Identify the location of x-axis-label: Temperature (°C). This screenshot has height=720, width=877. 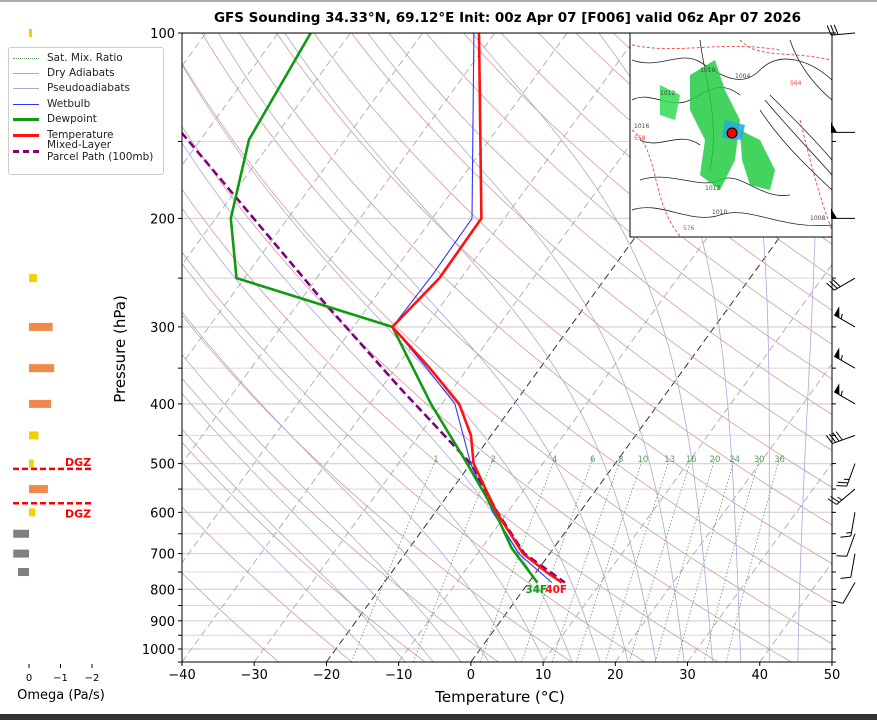
(500, 697).